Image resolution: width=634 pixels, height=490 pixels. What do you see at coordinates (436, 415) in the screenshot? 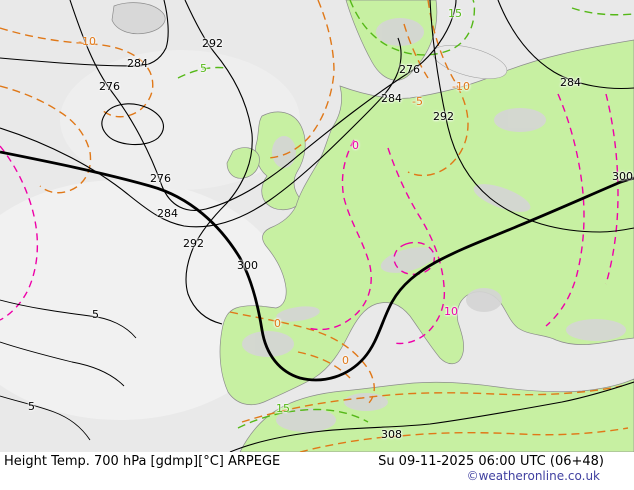
I see `africa-landmass` at bounding box center [436, 415].